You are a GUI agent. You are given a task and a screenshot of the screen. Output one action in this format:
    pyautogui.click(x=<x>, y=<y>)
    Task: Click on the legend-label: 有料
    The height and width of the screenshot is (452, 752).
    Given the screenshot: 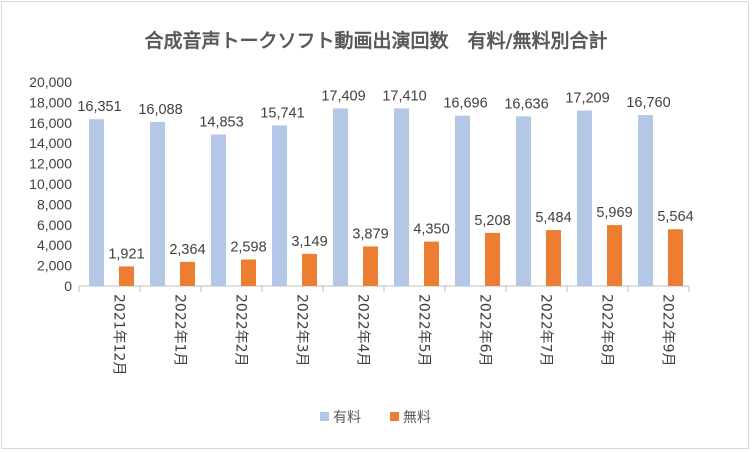 What is the action you would take?
    pyautogui.click(x=347, y=418)
    